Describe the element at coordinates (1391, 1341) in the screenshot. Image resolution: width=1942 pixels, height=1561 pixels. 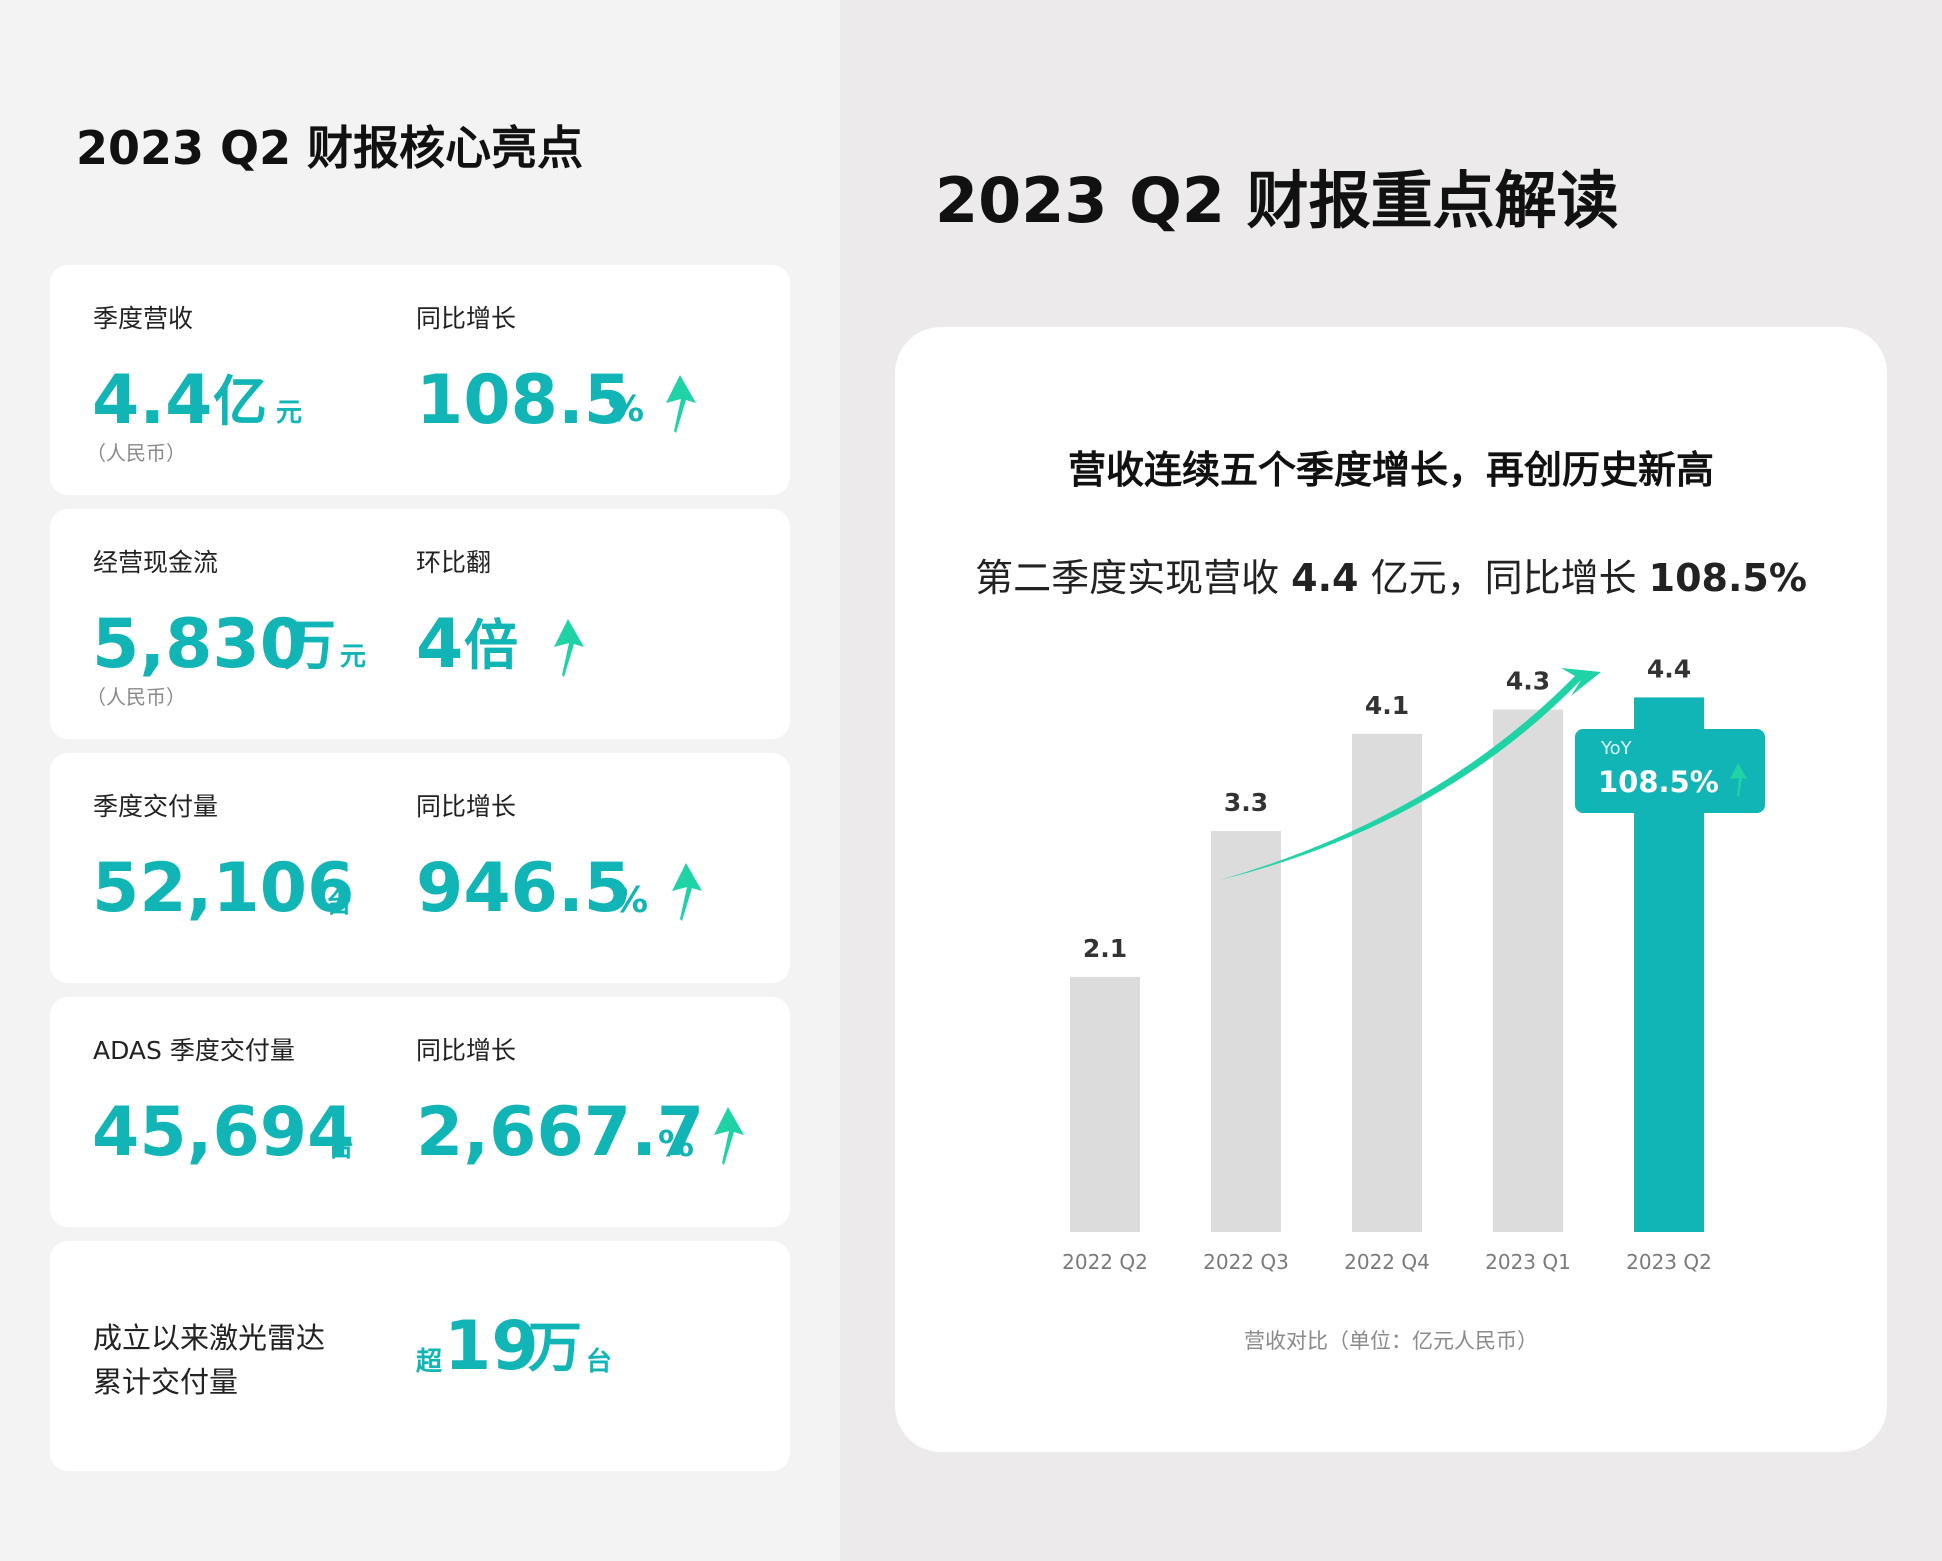
I see `chart-caption: 营收对比（单位：亿元人民币）` at that location.